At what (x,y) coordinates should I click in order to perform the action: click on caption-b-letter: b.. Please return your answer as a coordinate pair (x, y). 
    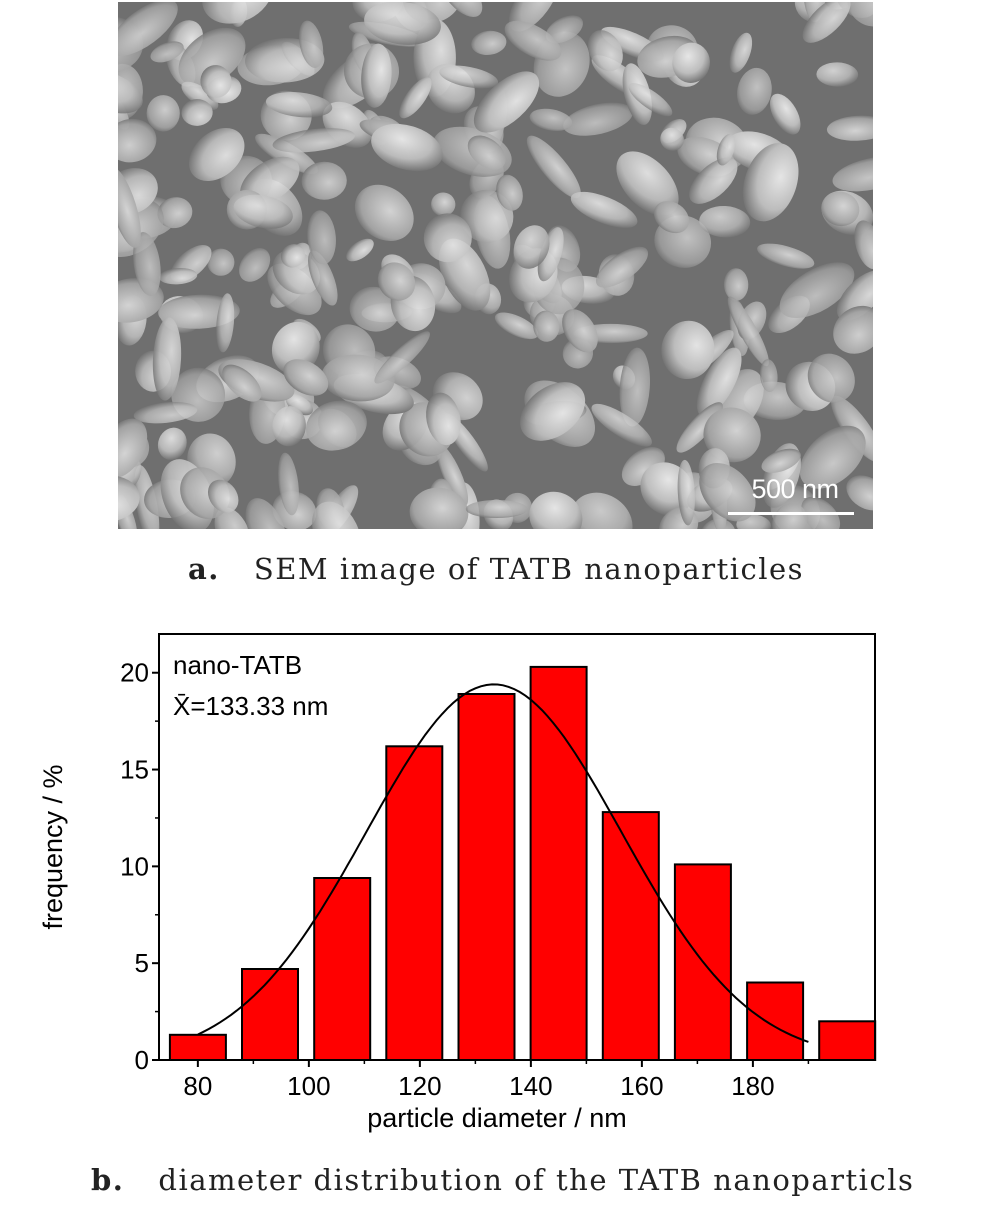
    Looking at the image, I should click on (108, 1180).